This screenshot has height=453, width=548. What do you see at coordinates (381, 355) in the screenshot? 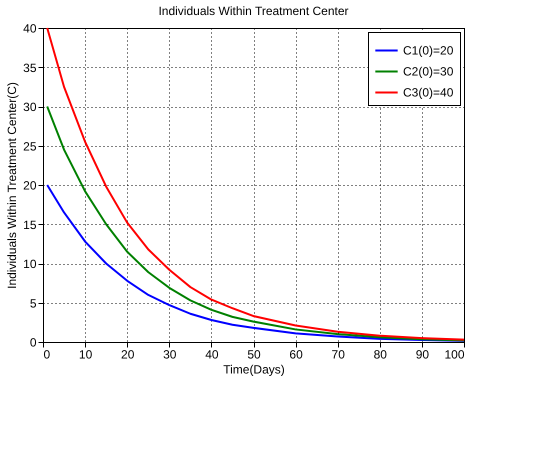
I see `x-tick-label: 80` at bounding box center [381, 355].